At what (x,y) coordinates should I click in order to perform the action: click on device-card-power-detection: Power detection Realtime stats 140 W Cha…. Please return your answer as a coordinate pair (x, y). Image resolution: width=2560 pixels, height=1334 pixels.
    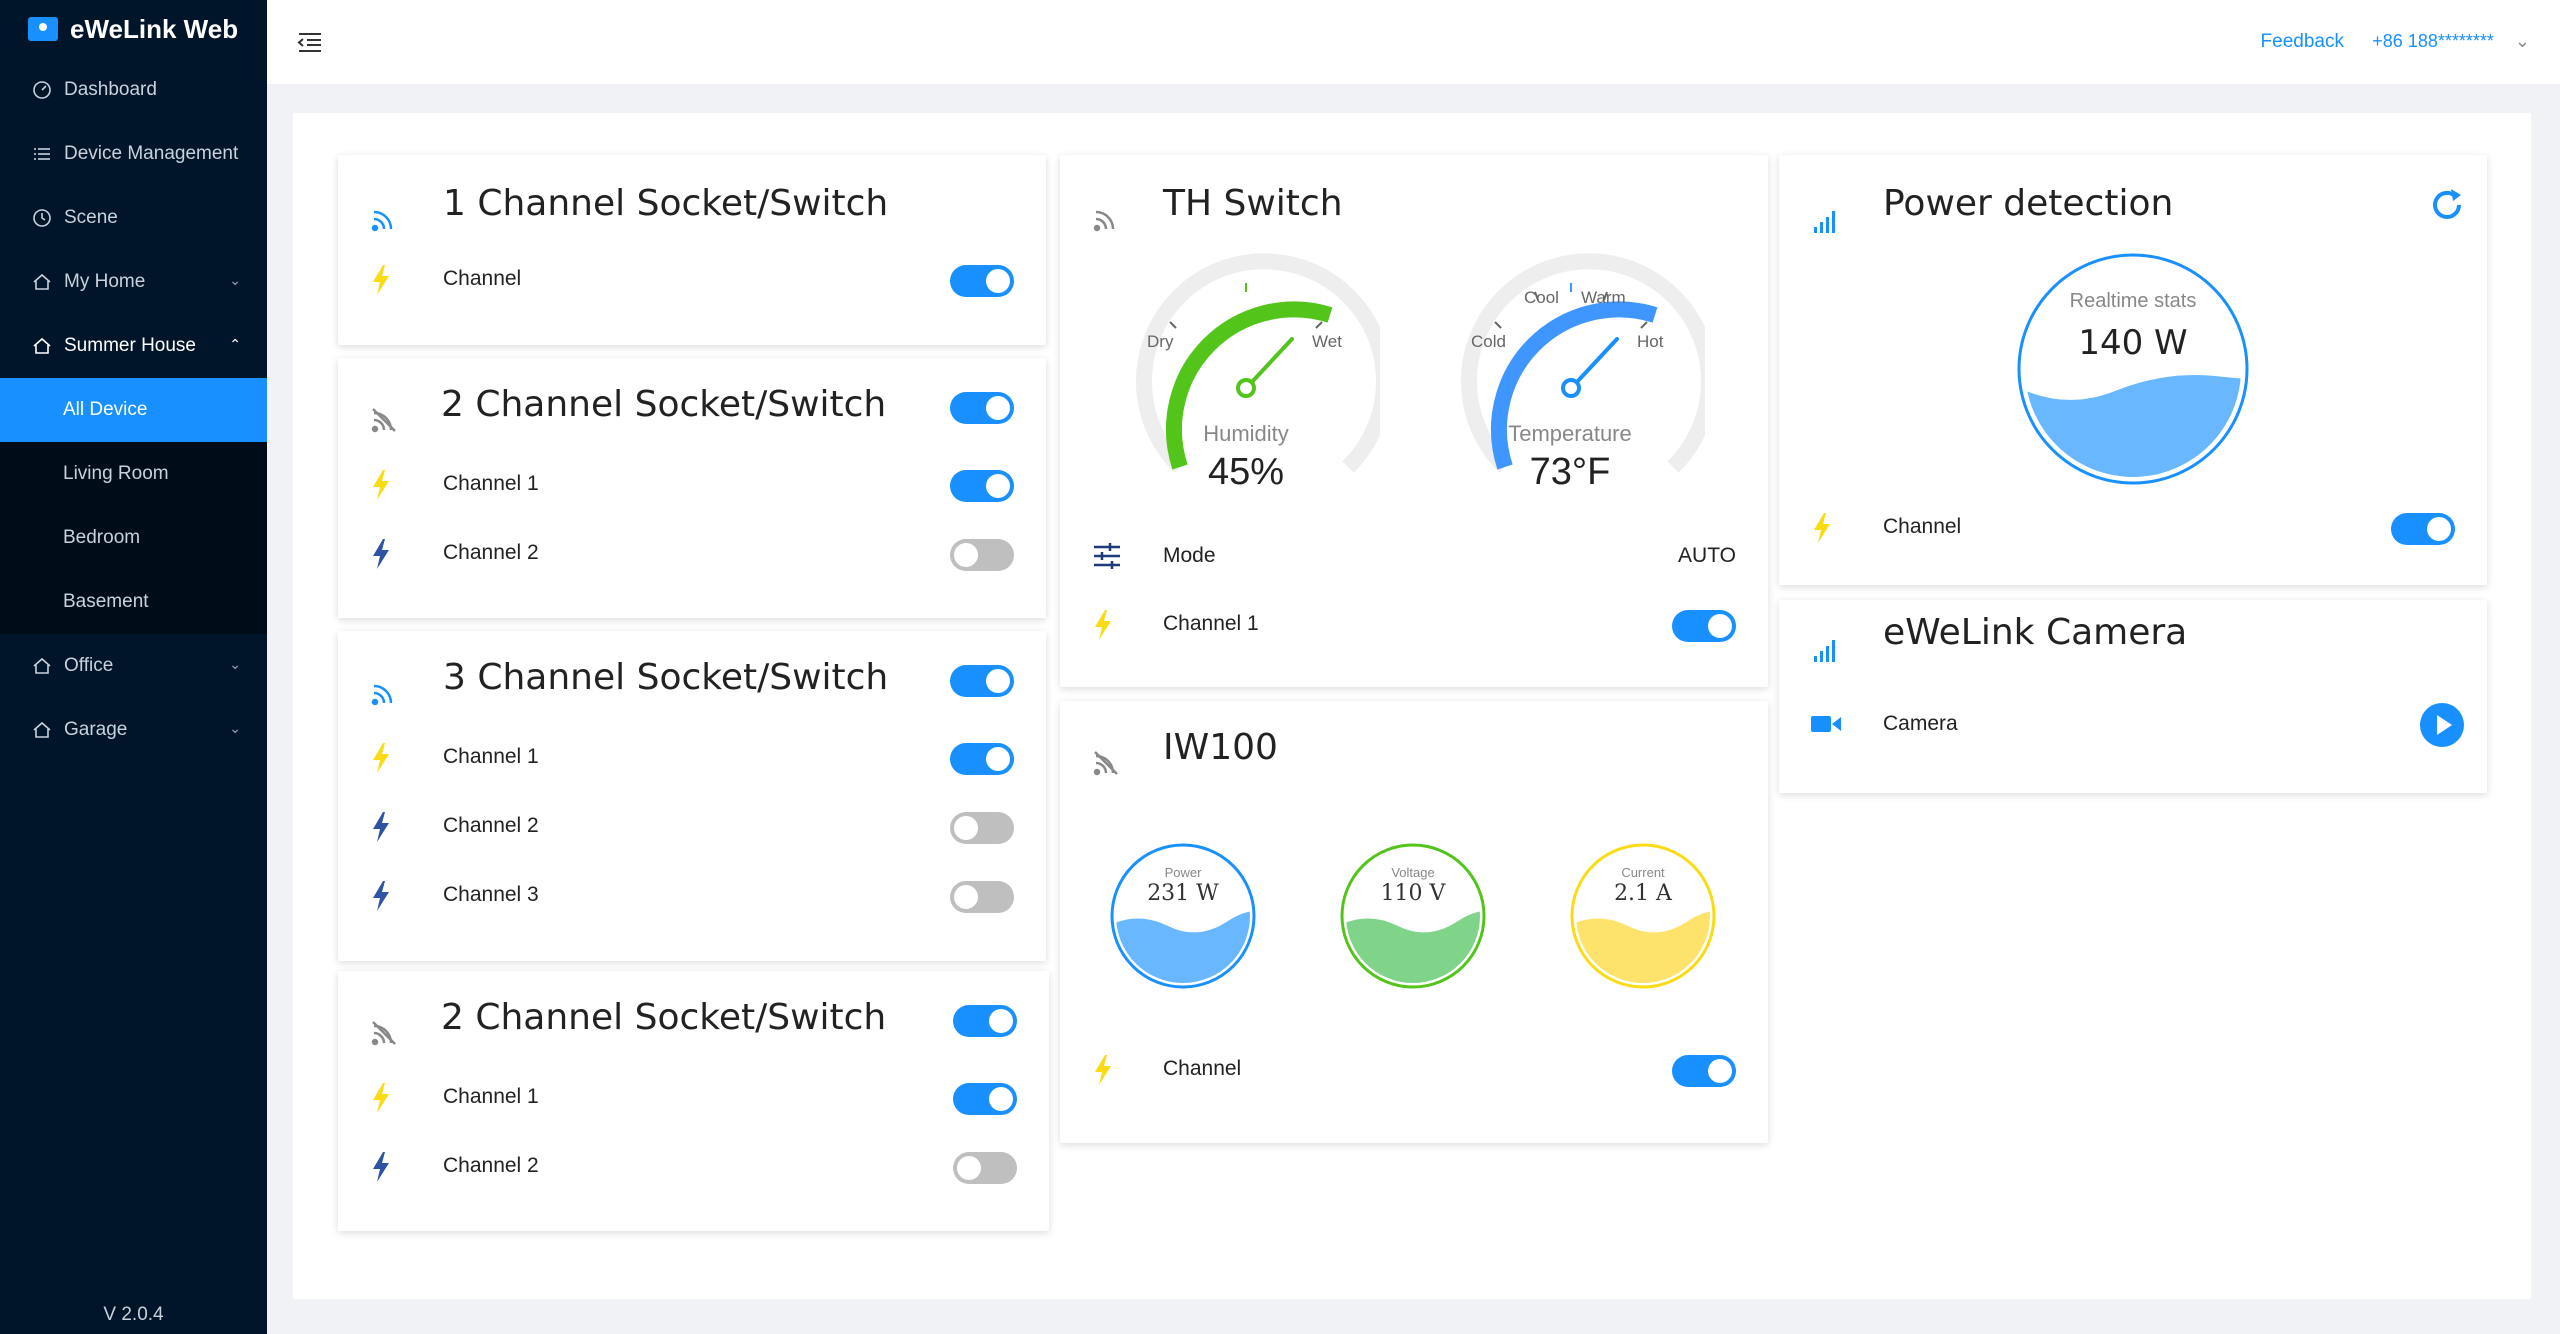
    Looking at the image, I should click on (2133, 370).